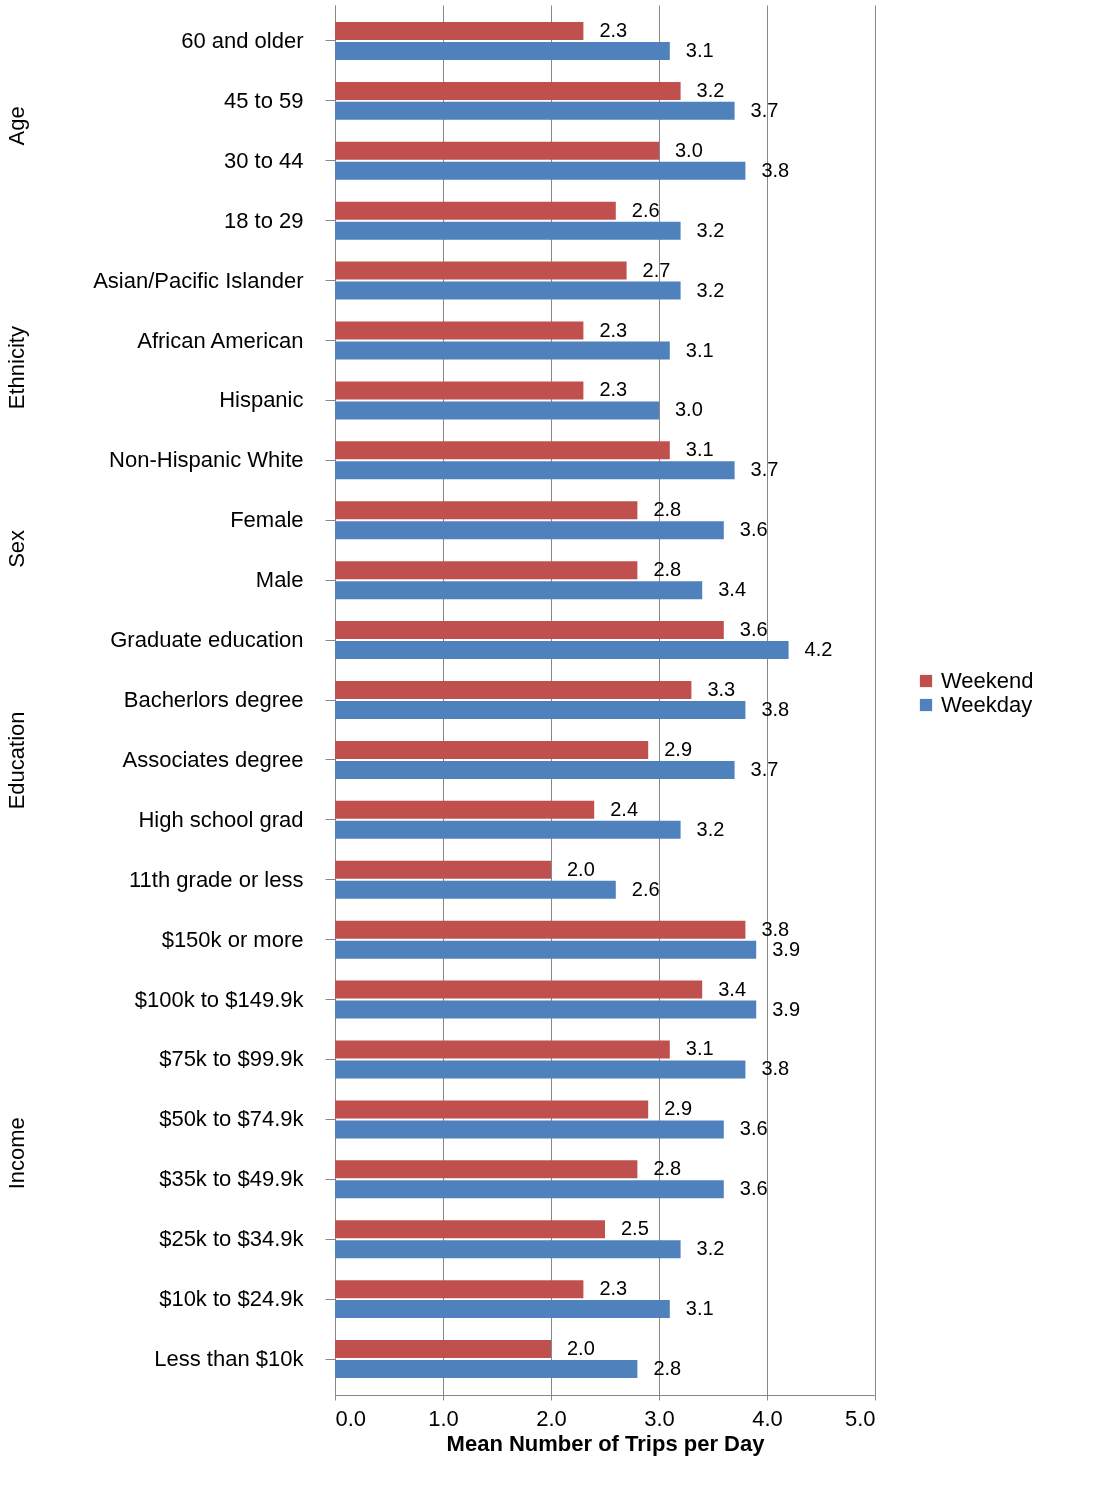 Image resolution: width=1100 pixels, height=1503 pixels. I want to click on y-tick-label: $75k to $99.9k, so click(232, 1059).